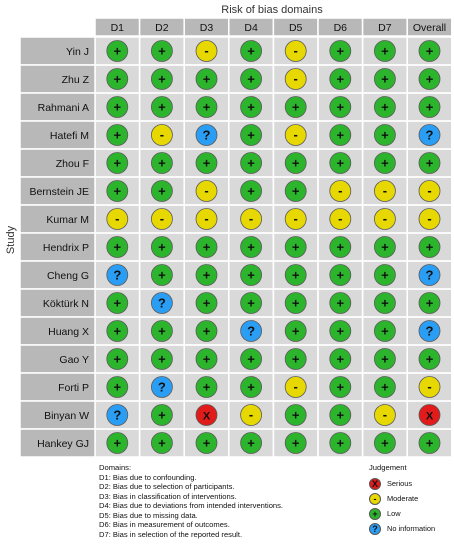  Describe the element at coordinates (411, 529) in the screenshot. I see `judgement-legend-label: No information` at that location.